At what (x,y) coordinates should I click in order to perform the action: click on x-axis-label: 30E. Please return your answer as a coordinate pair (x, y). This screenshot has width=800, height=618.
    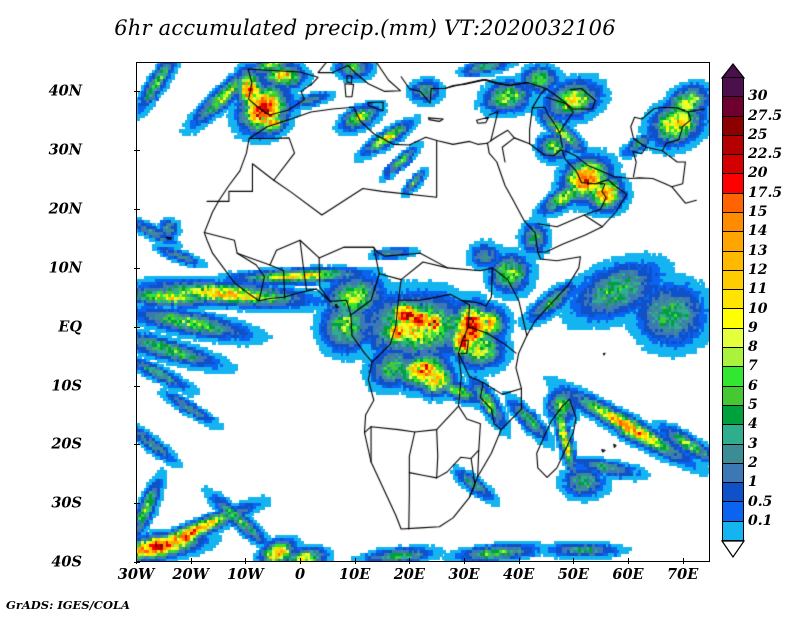
    Looking at the image, I should click on (464, 574).